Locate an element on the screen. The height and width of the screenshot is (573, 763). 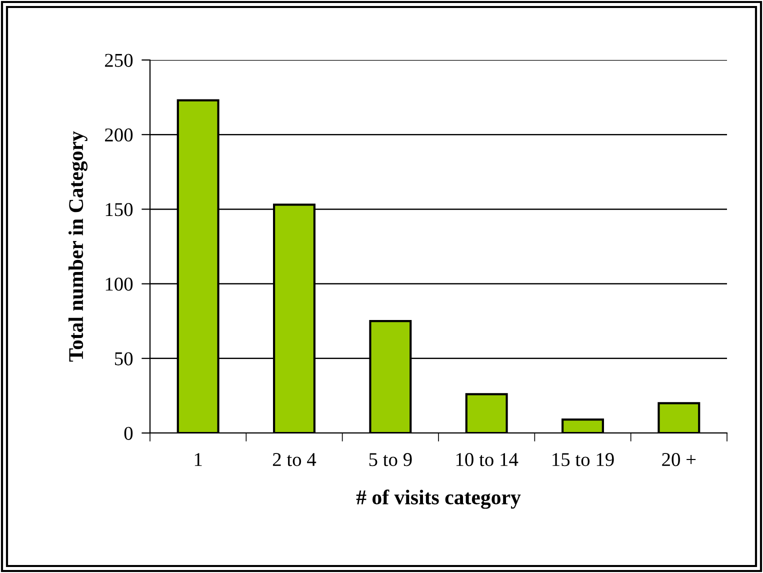
x-tick-label: 10 to 14 is located at coordinates (487, 459).